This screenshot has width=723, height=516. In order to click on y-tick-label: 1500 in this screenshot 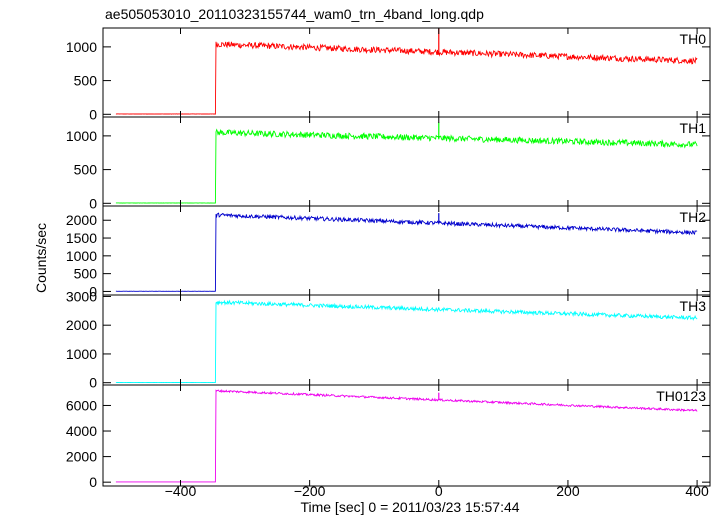, I will do `click(81, 238)`.